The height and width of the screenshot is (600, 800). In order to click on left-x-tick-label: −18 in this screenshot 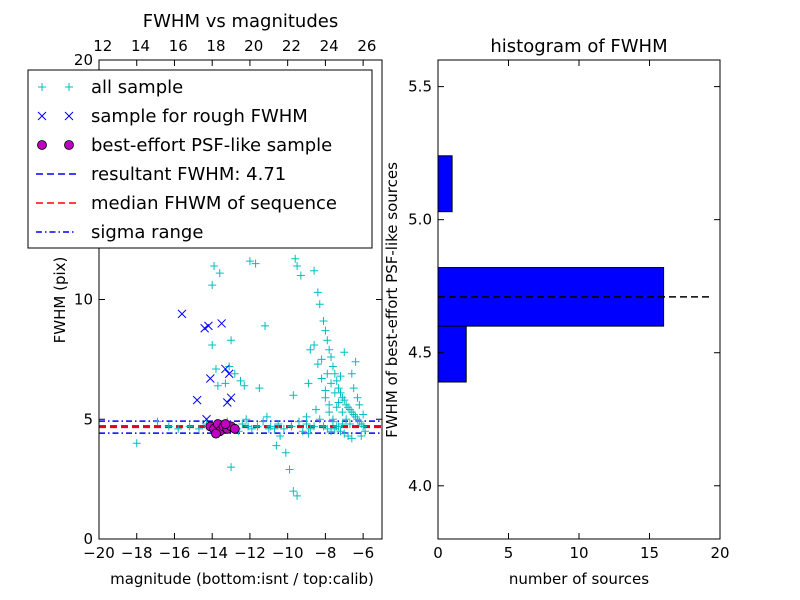, I will do `click(137, 553)`.